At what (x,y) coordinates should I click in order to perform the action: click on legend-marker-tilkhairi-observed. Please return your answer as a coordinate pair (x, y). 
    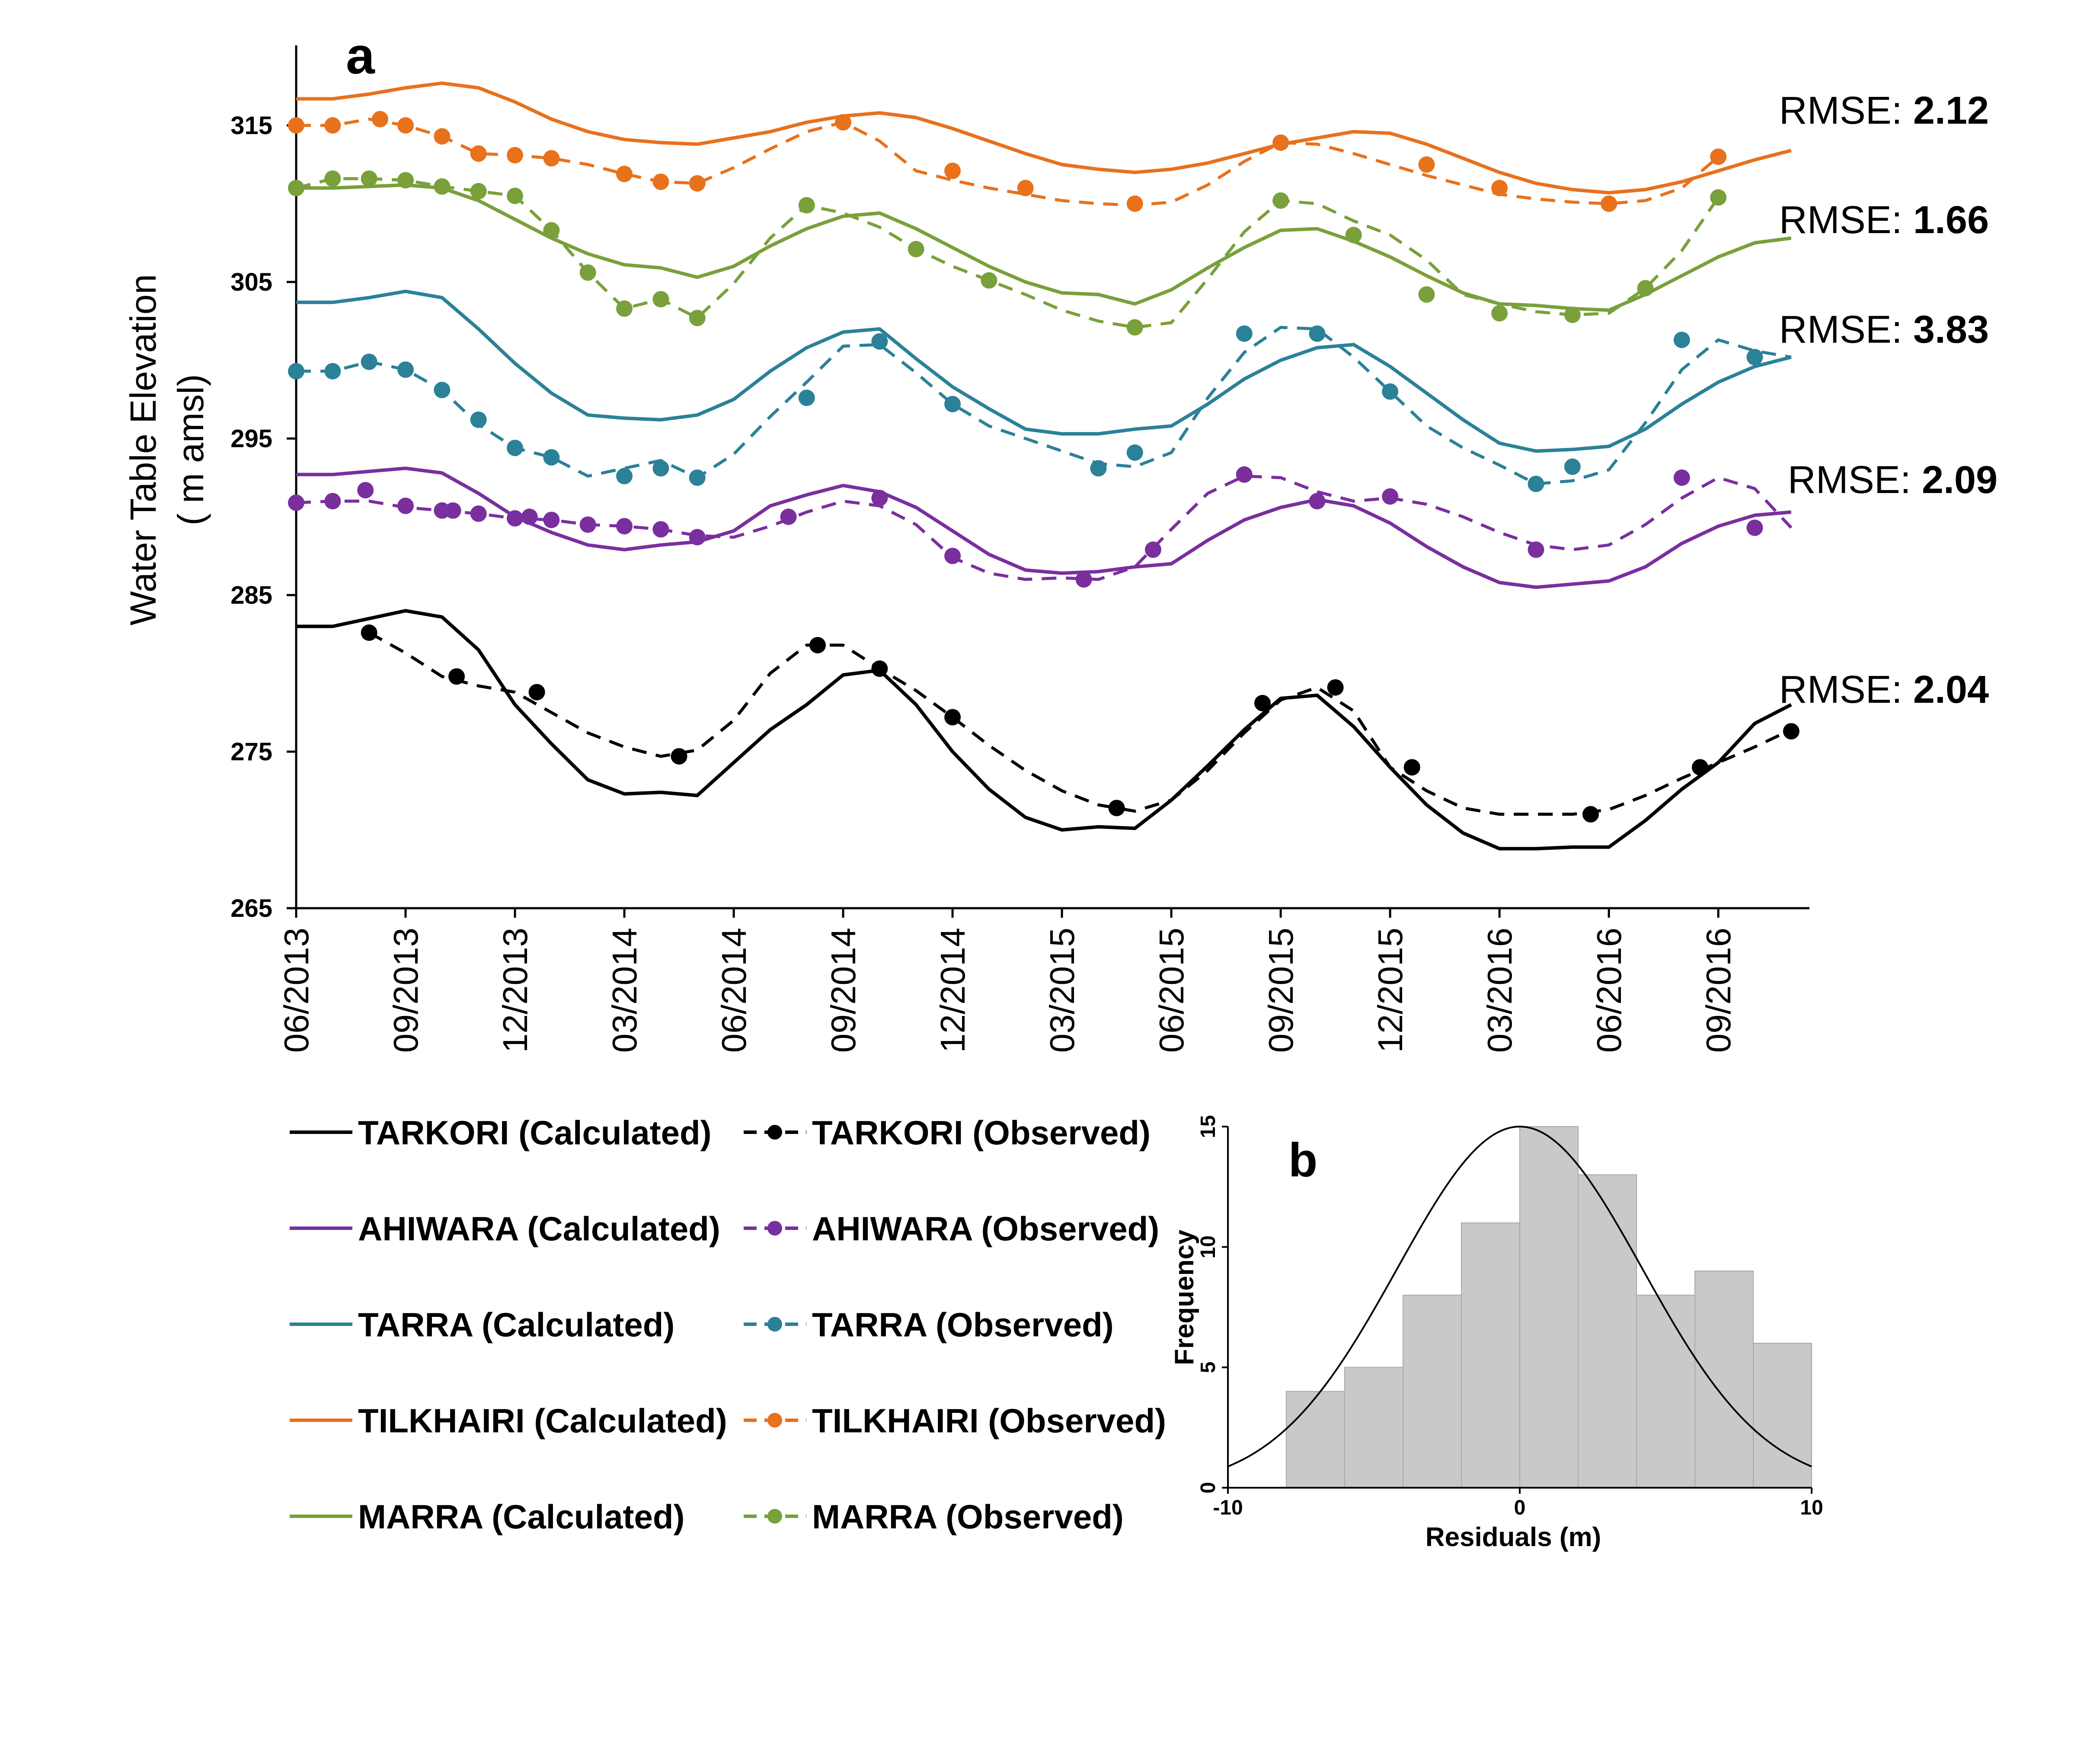
    Looking at the image, I should click on (774, 1421).